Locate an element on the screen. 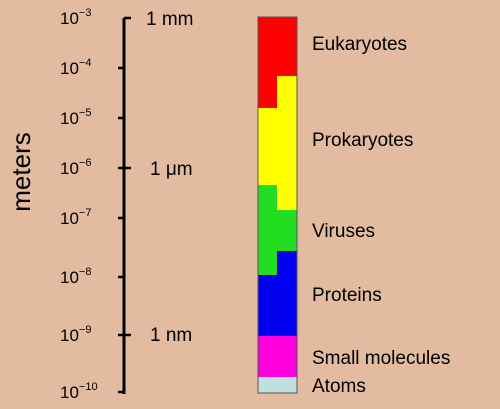 This screenshot has width=500, height=409. band-atoms is located at coordinates (277, 385).